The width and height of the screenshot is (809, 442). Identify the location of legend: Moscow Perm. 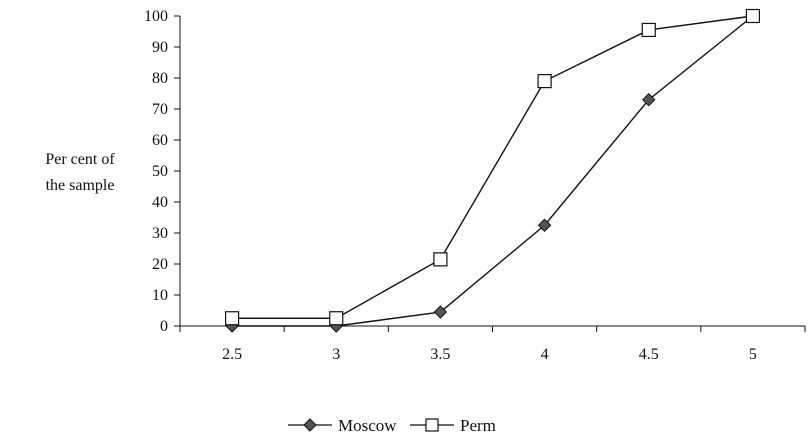
(392, 425).